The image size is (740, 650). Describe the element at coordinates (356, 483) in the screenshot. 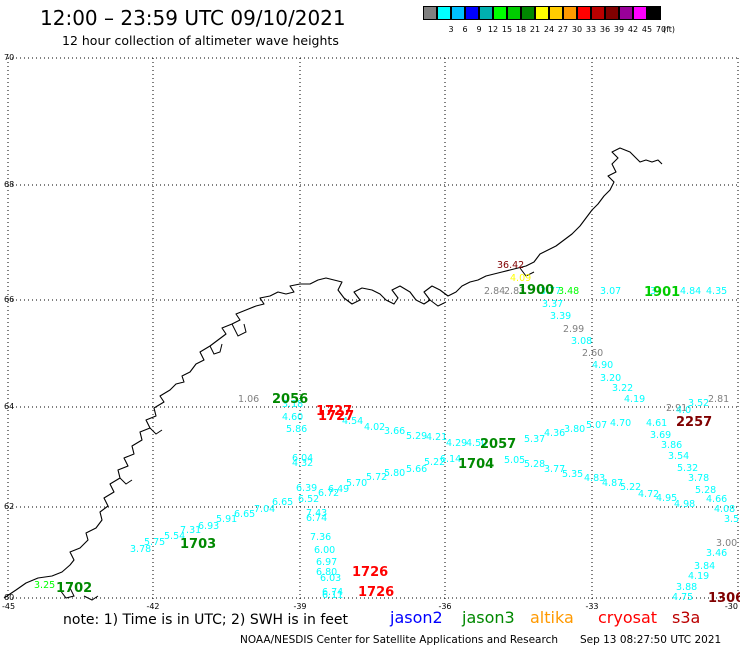

I see `swh-value: 5.70` at that location.